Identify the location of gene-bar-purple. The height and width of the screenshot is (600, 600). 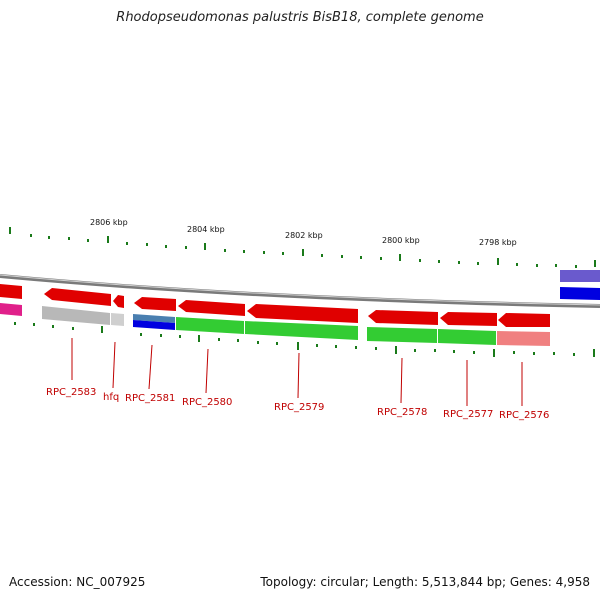
(580, 276).